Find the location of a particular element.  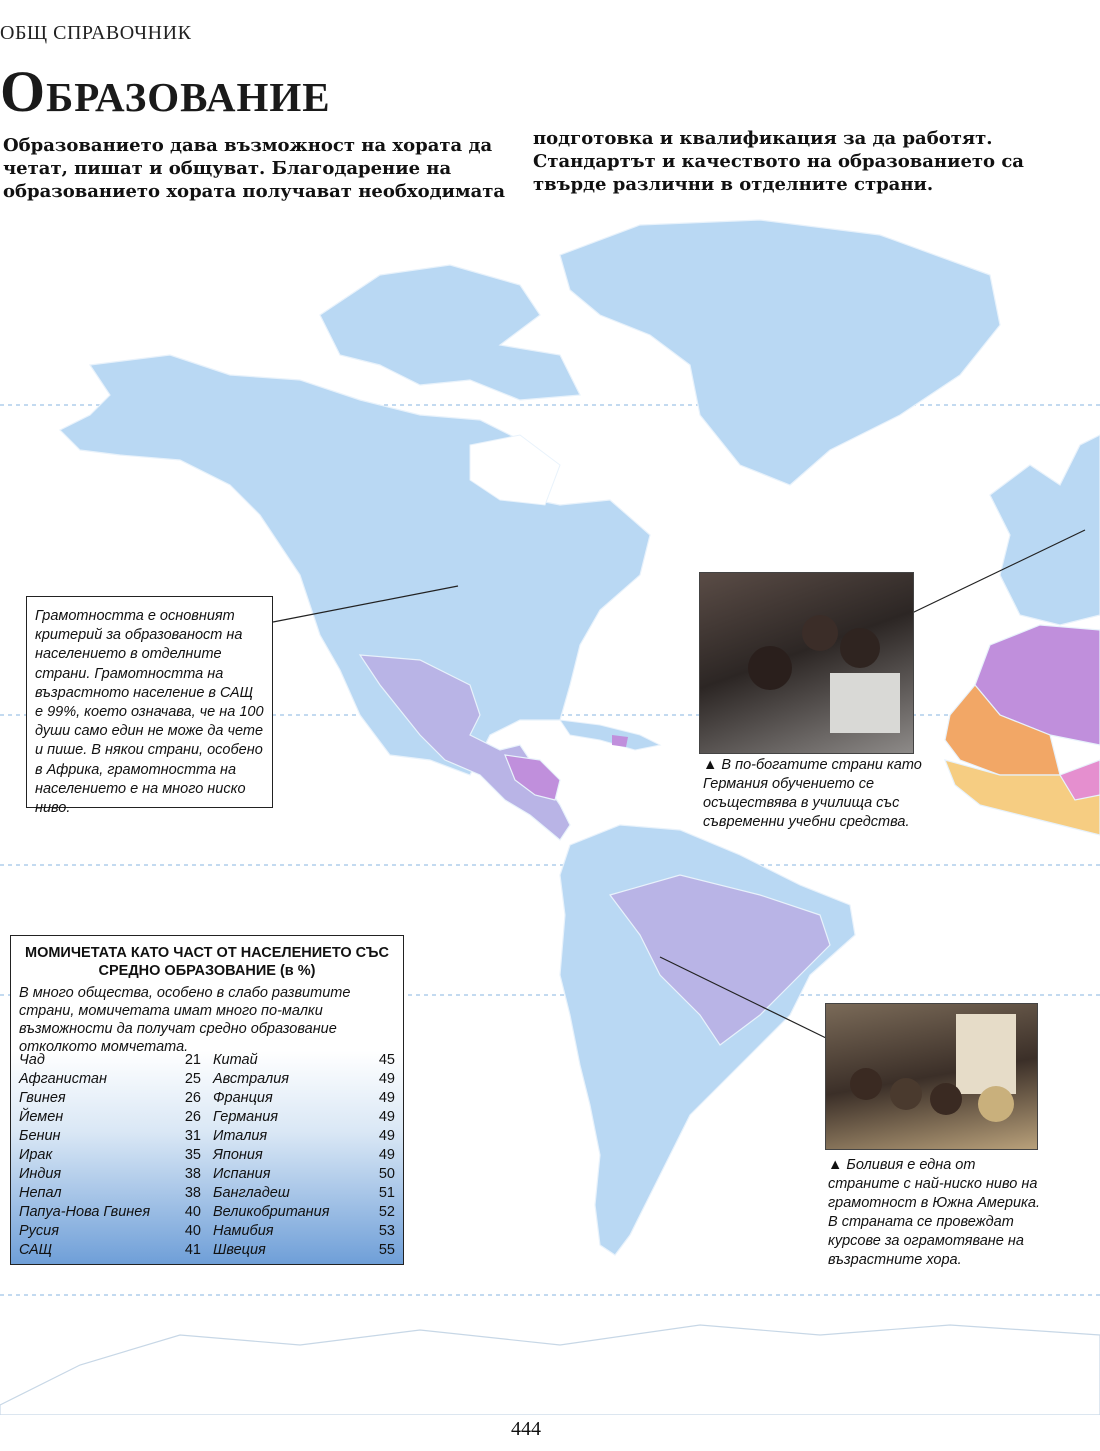

stat-country: Намибия is located at coordinates (243, 1231).